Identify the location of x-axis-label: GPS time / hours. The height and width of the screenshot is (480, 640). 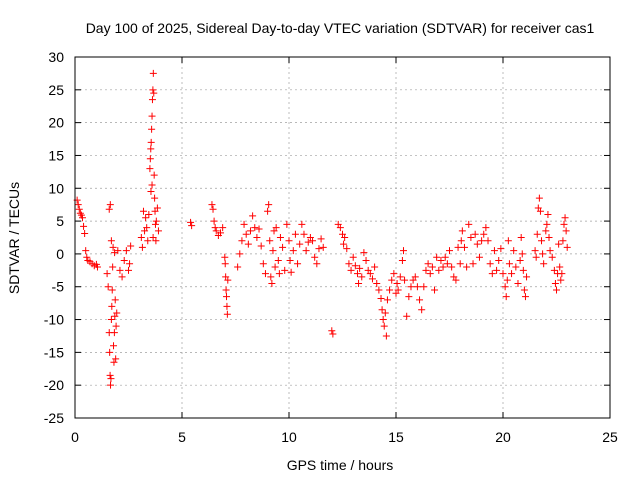
(340, 465).